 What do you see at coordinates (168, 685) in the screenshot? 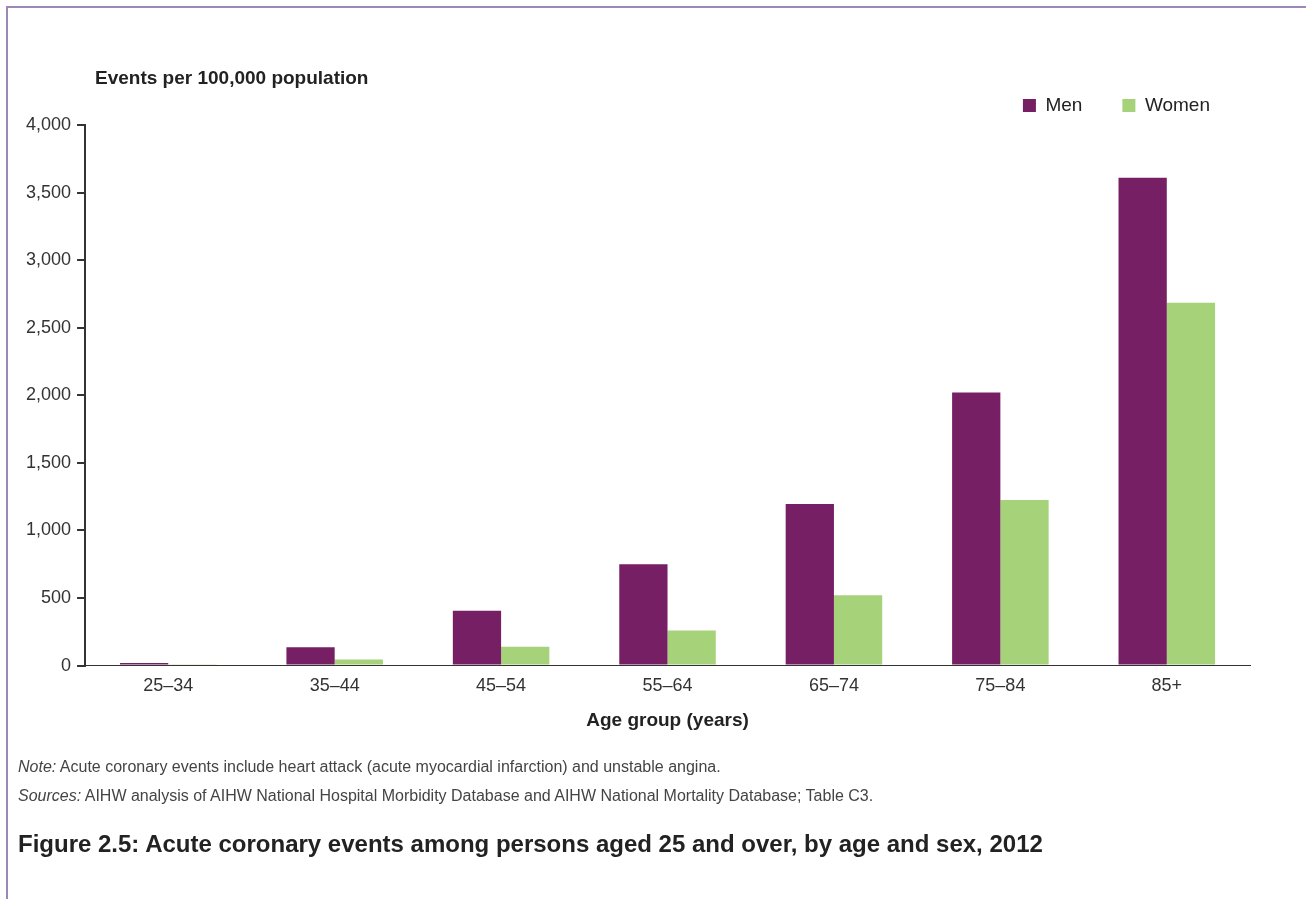
I see `x-tick-label: 25–34` at bounding box center [168, 685].